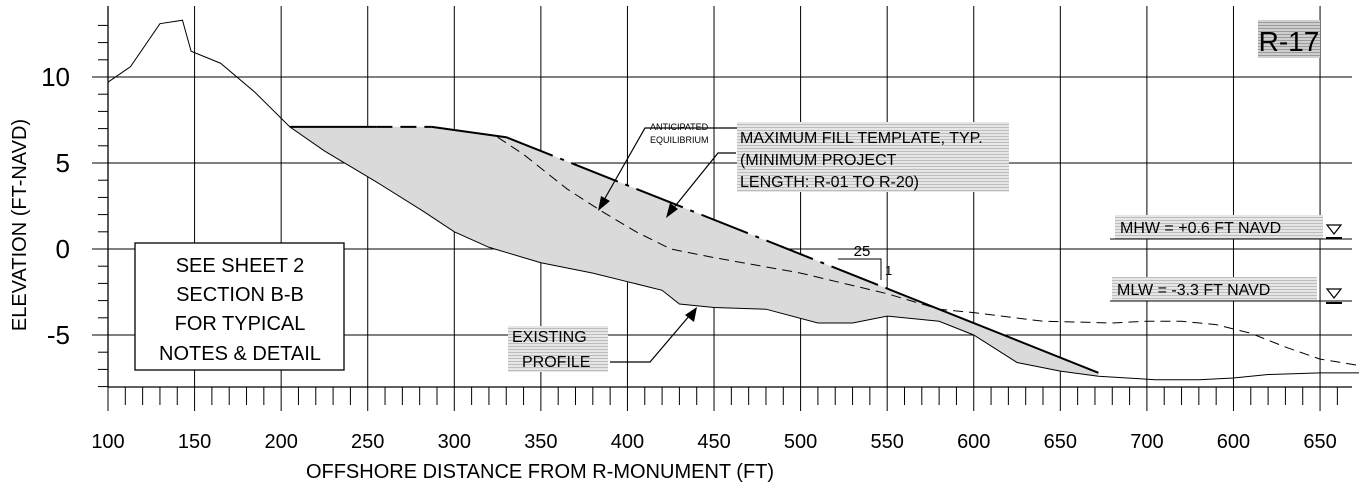  I want to click on x-tick-label: 550, so click(886, 442).